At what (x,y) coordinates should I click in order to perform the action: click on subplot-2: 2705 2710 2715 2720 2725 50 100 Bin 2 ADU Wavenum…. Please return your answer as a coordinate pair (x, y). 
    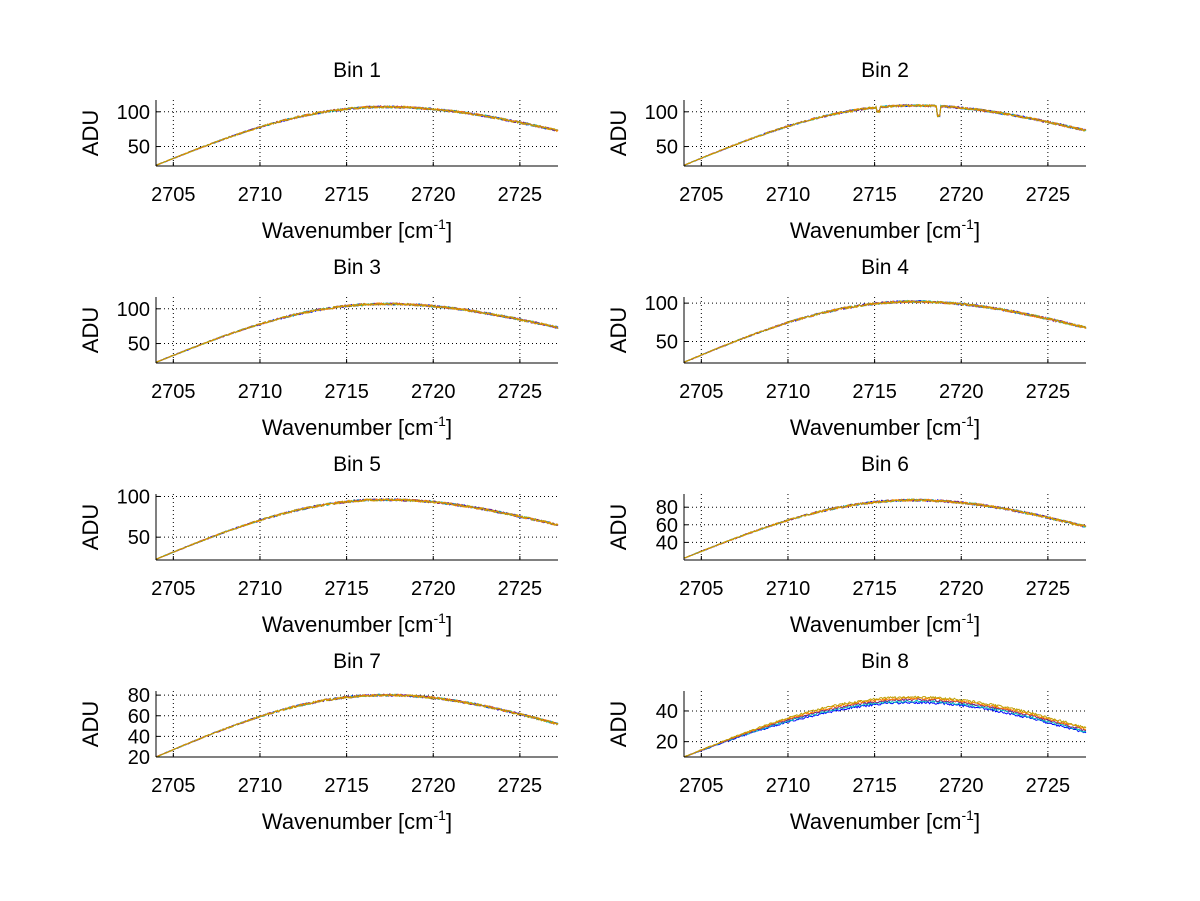
    Looking at the image, I should click on (846, 151).